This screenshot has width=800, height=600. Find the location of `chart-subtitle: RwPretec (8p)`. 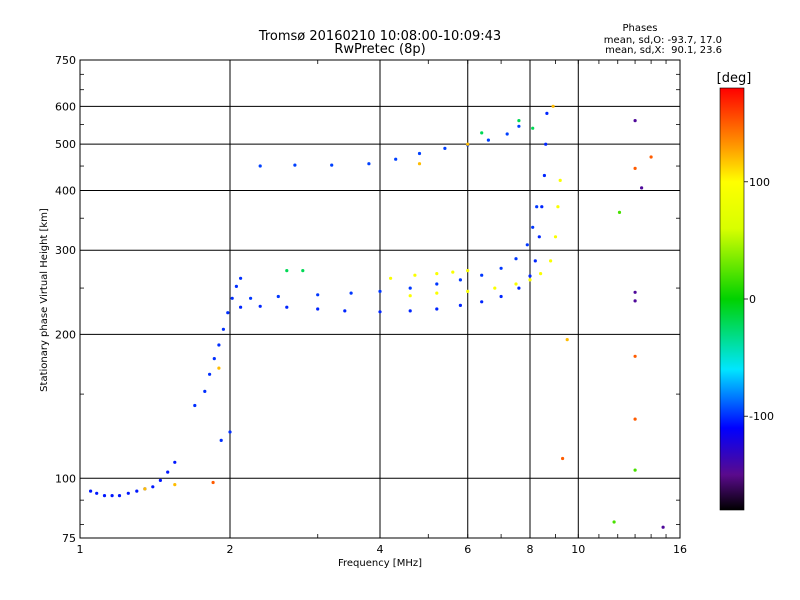

chart-subtitle: RwPretec (8p) is located at coordinates (379, 49).